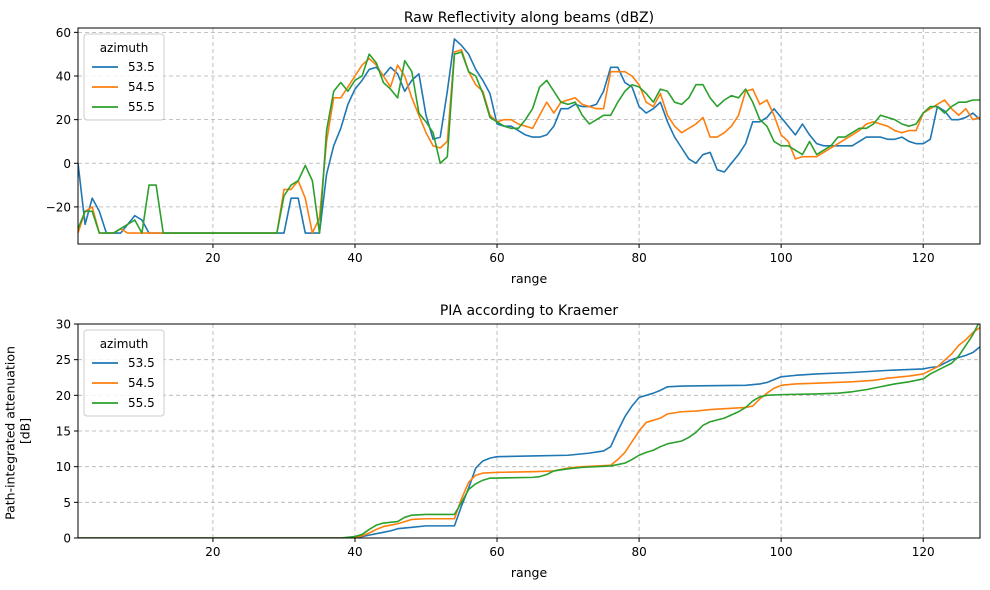  Describe the element at coordinates (63, 467) in the screenshot. I see `y-tick-label: 10` at that location.